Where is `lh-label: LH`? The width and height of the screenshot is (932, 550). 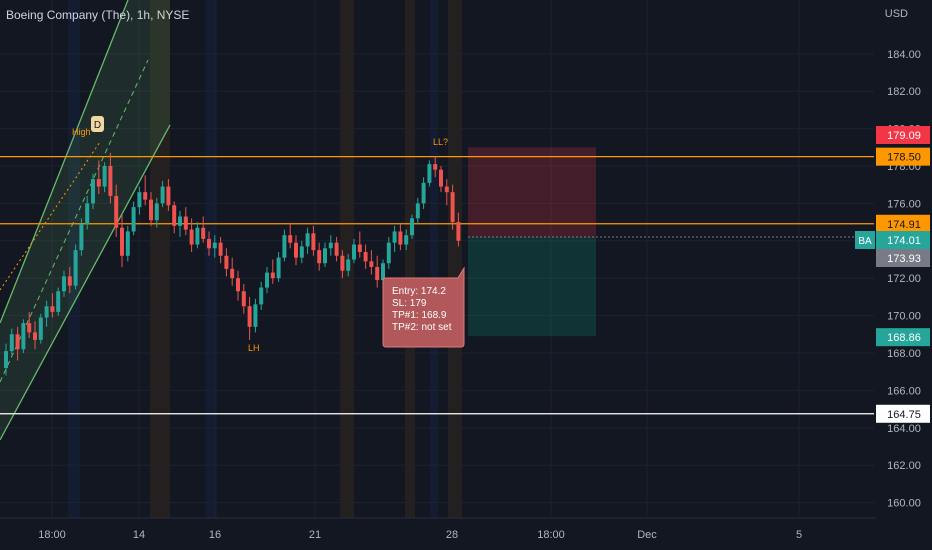
lh-label: LH is located at coordinates (254, 348).